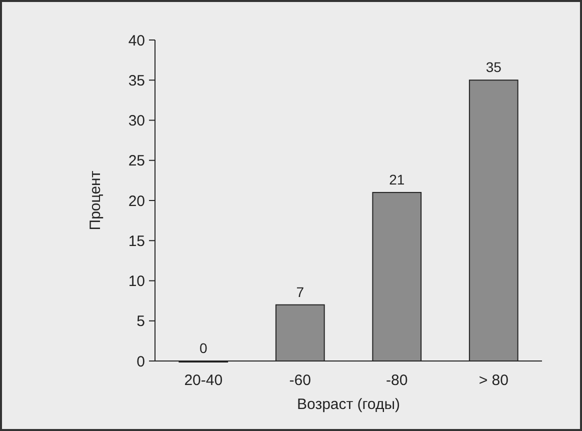 The width and height of the screenshot is (582, 431). I want to click on y-tick-label: 35, so click(136, 81).